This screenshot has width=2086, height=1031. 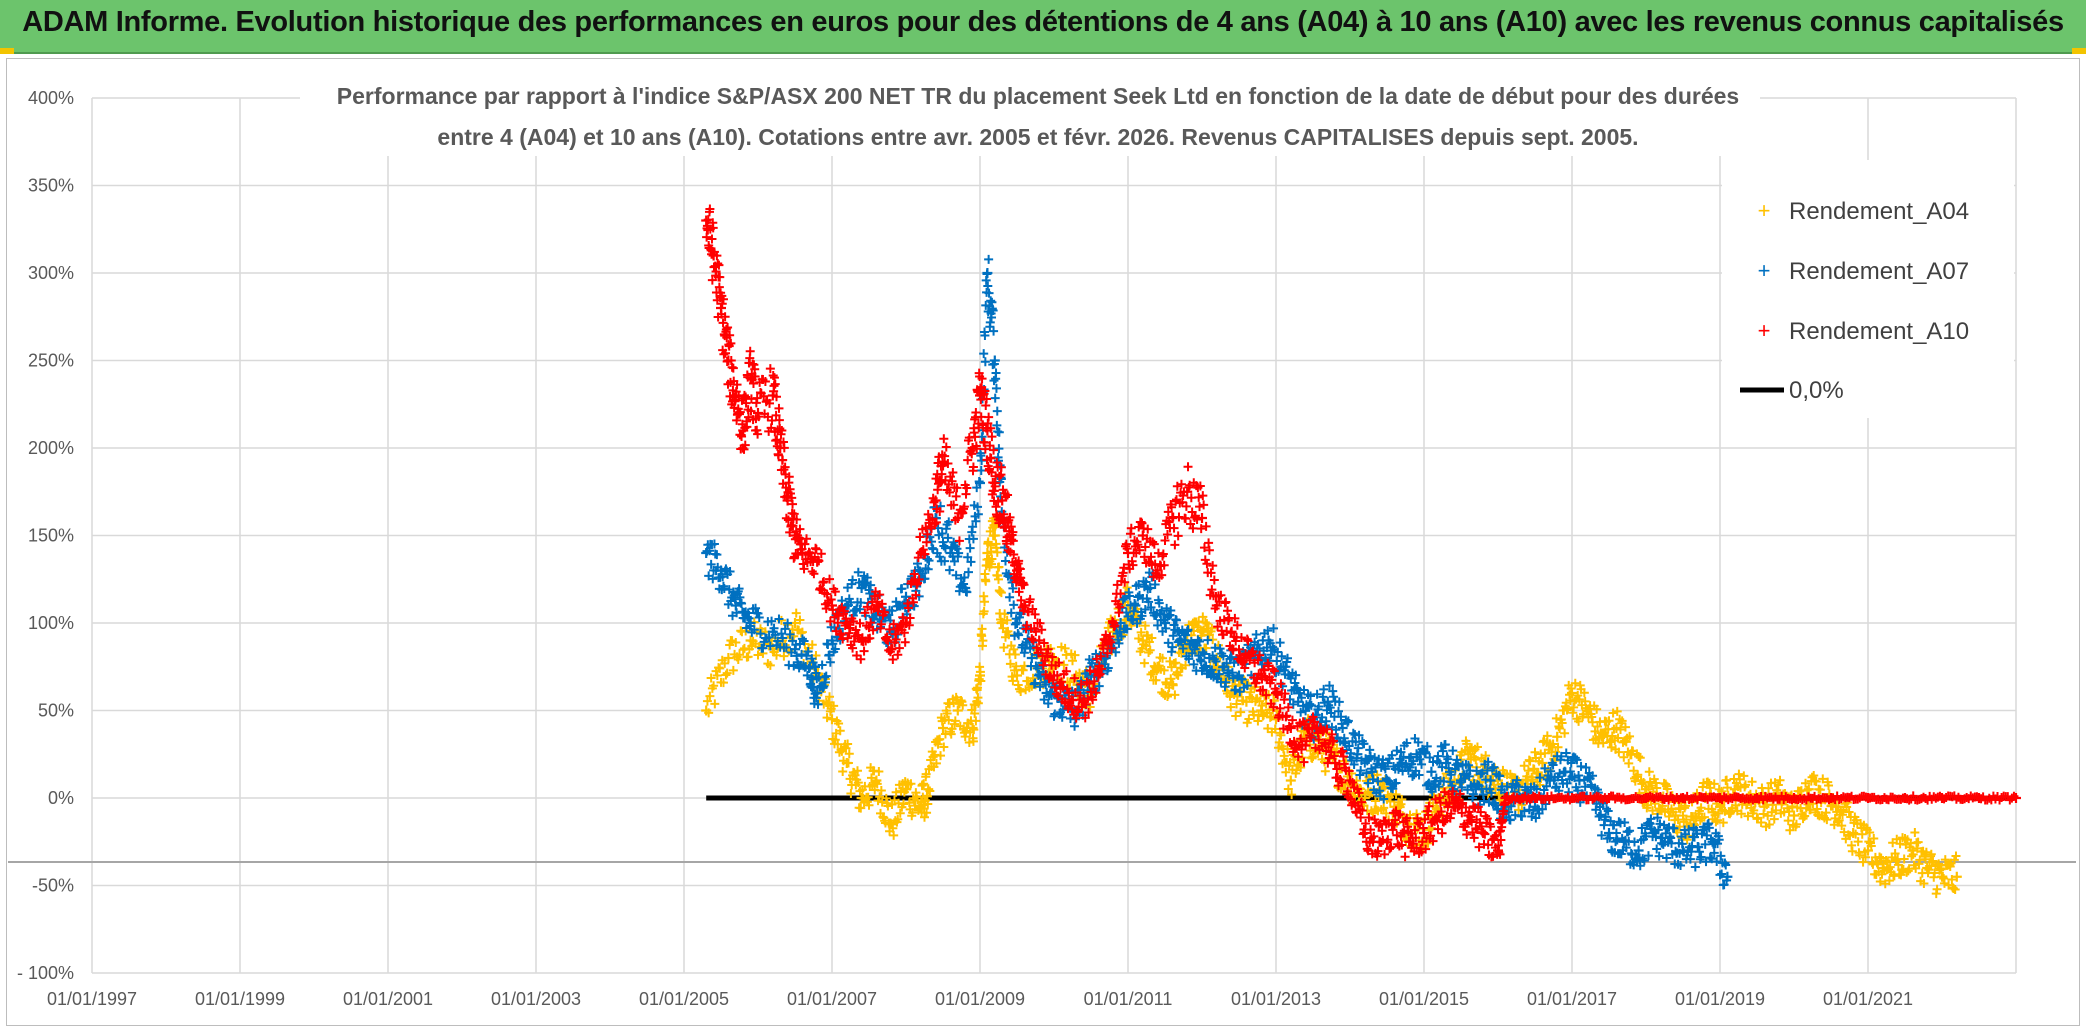 I want to click on legend-marker-a07: +, so click(x=1764, y=270).